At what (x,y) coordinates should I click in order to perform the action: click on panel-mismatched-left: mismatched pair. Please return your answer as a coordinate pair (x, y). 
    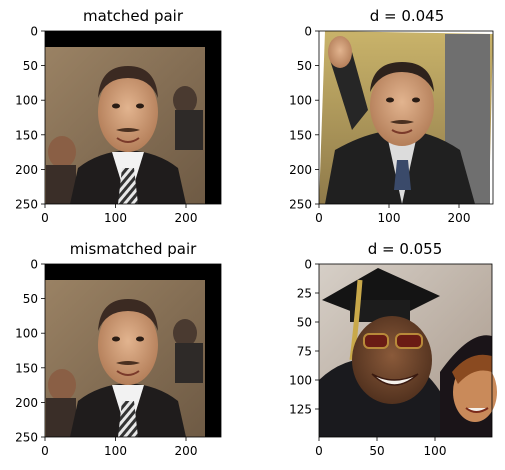
    Looking at the image, I should click on (133, 339).